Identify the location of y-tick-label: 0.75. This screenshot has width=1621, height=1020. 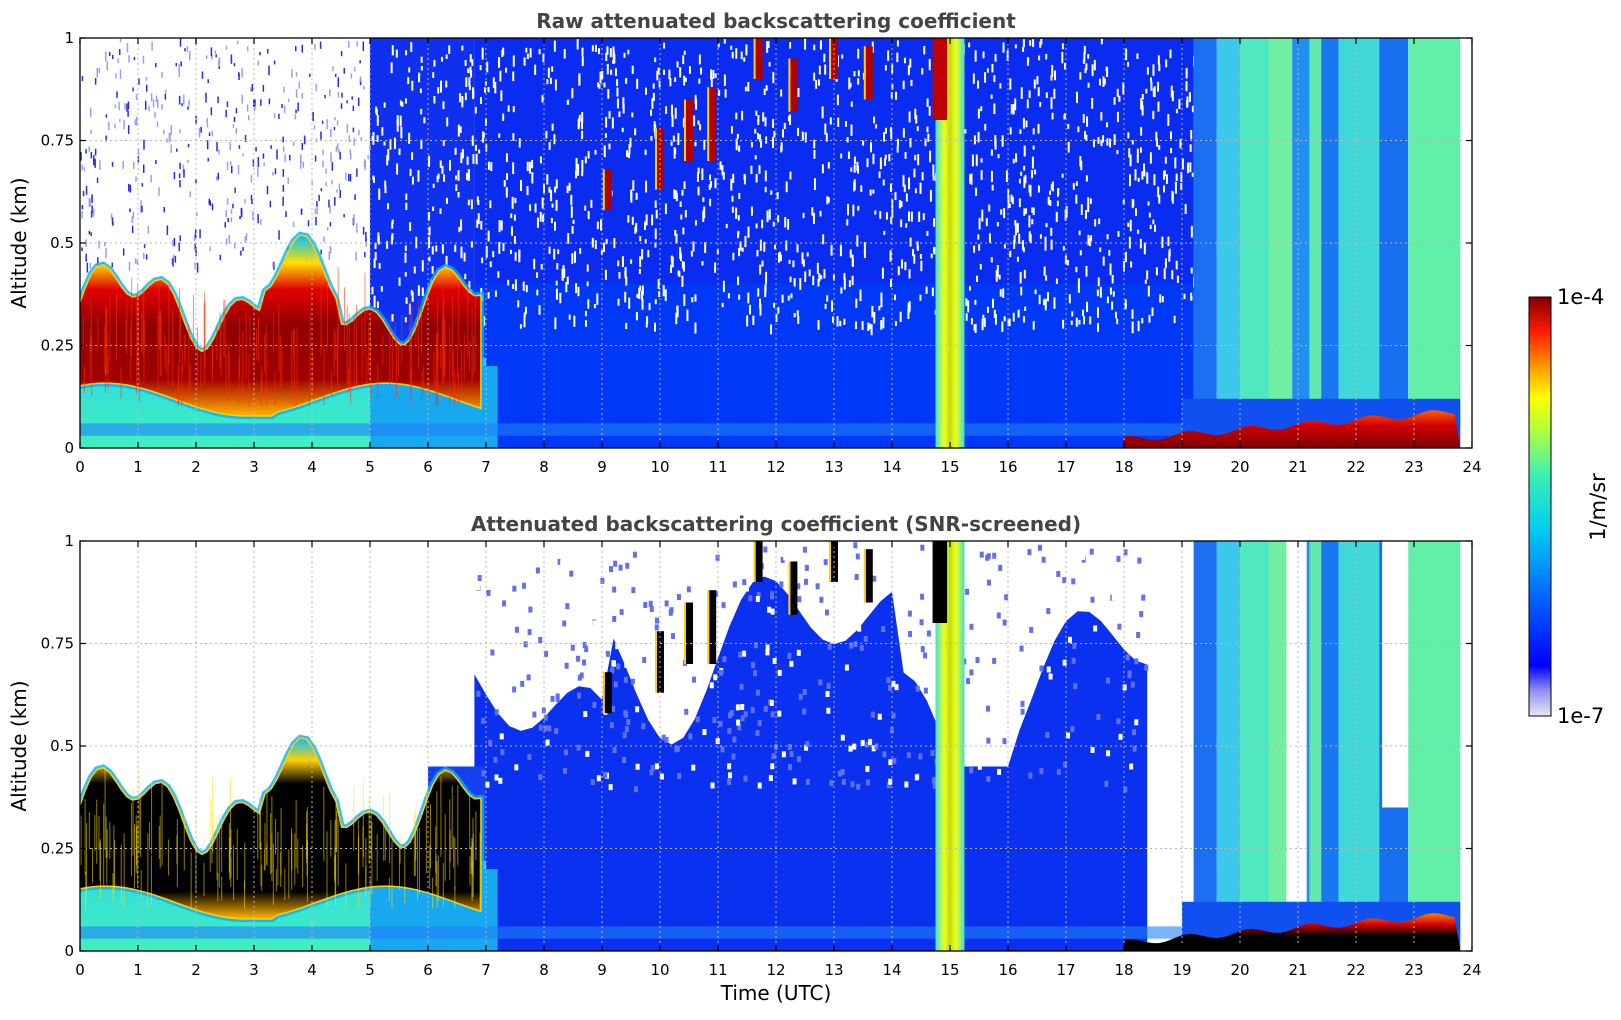
(57, 141).